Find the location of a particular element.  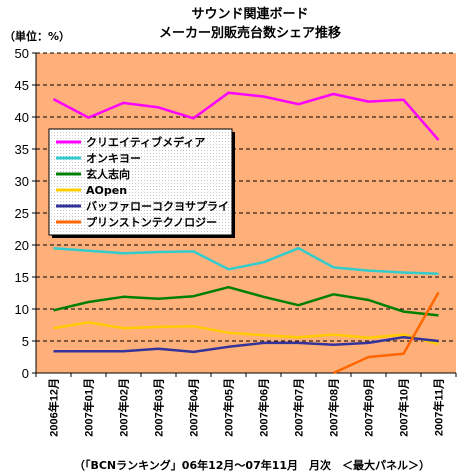

x-tick-label: 2007年03月 is located at coordinates (159, 407).